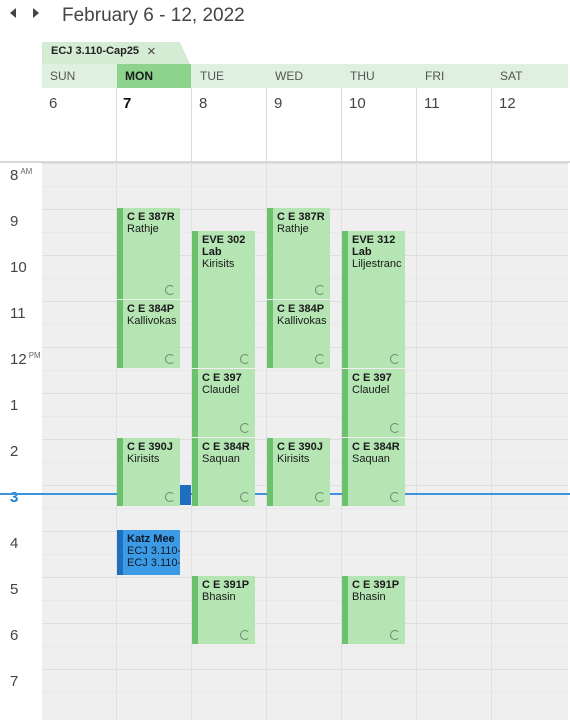 The image size is (570, 720). I want to click on day-header-sat: SAT, so click(511, 76).